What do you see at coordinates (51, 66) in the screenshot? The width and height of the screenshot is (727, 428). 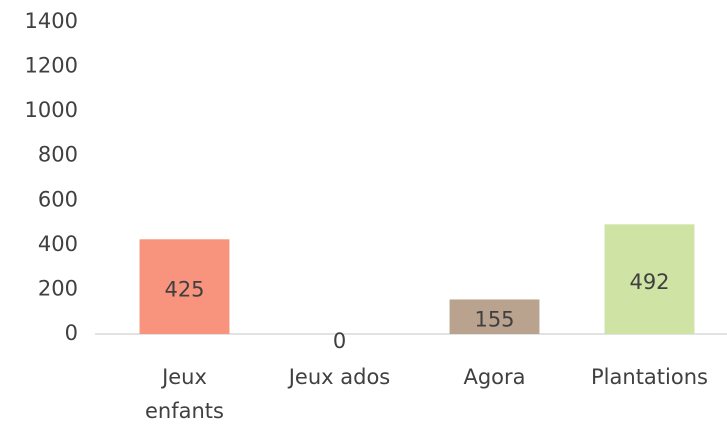 I see `y-tick-label: 1200` at bounding box center [51, 66].